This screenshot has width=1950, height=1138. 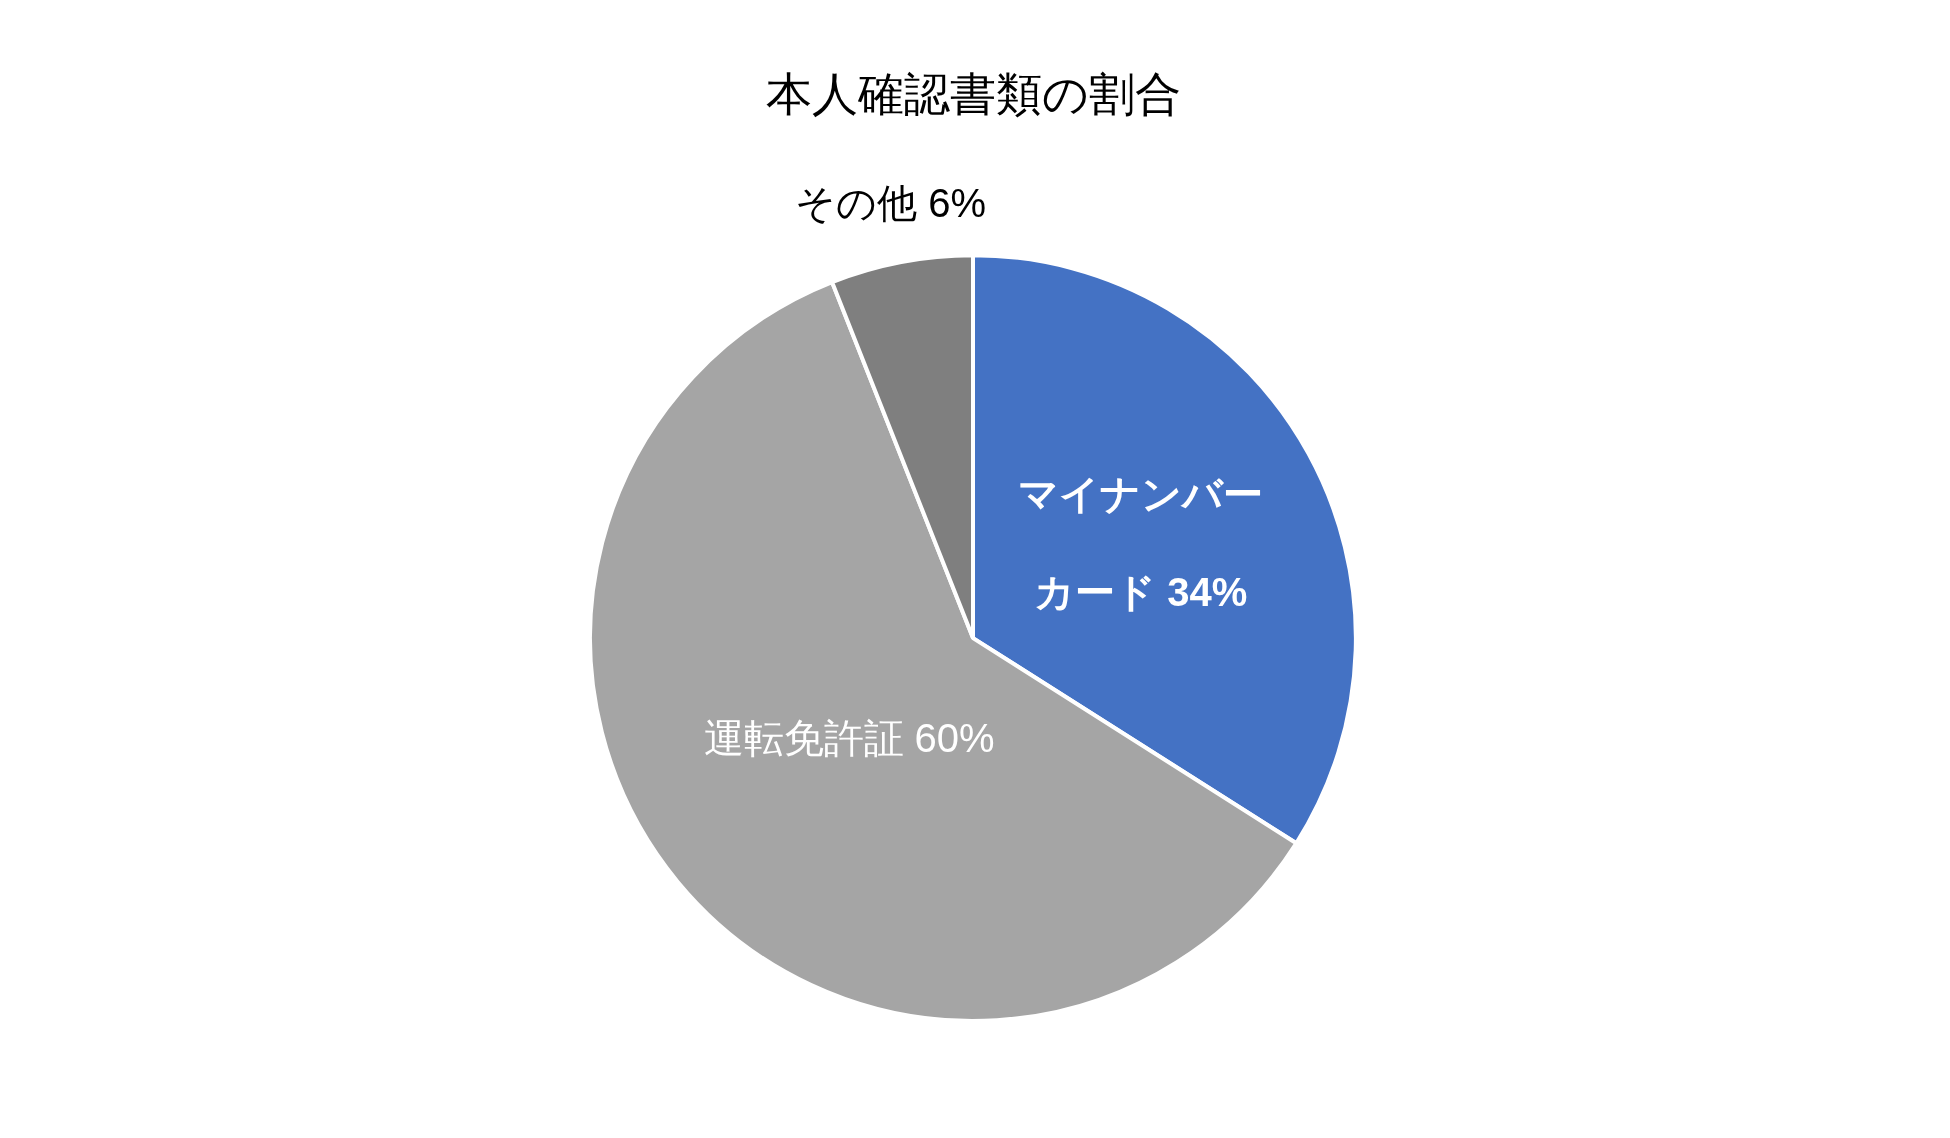 I want to click on chart-title: 本人確認書類の割合, so click(x=973, y=94).